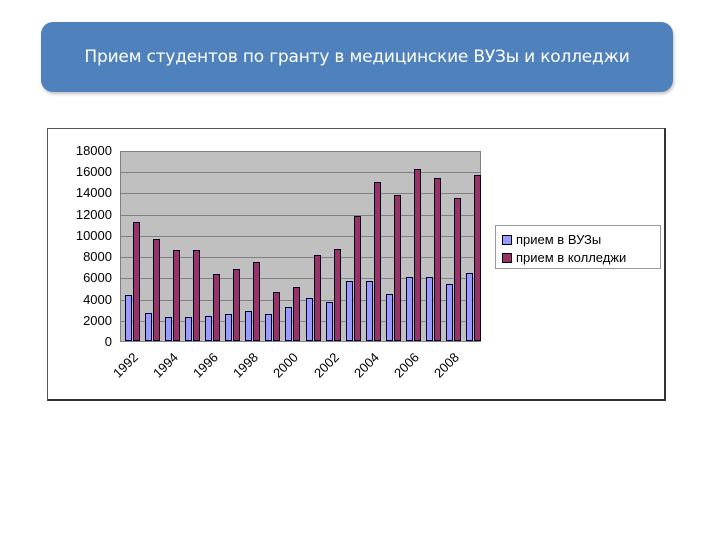  What do you see at coordinates (93, 150) in the screenshot?
I see `y-tick-label: 18000` at bounding box center [93, 150].